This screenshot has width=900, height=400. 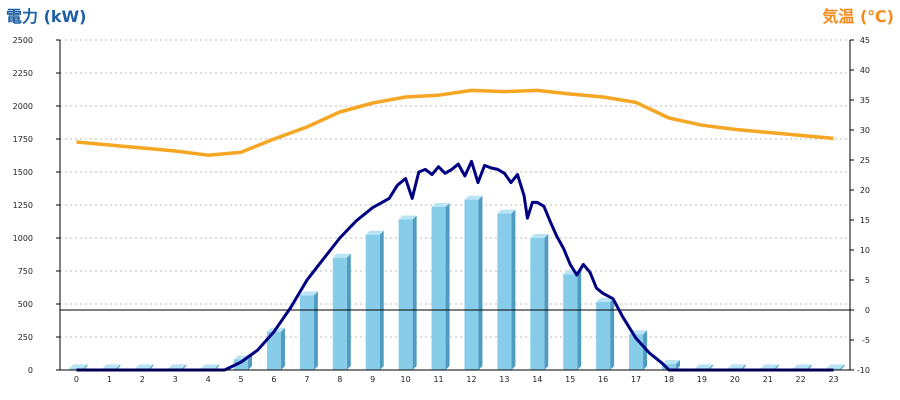 What do you see at coordinates (863, 370) in the screenshot?
I see `right-tick-label: -10` at bounding box center [863, 370].